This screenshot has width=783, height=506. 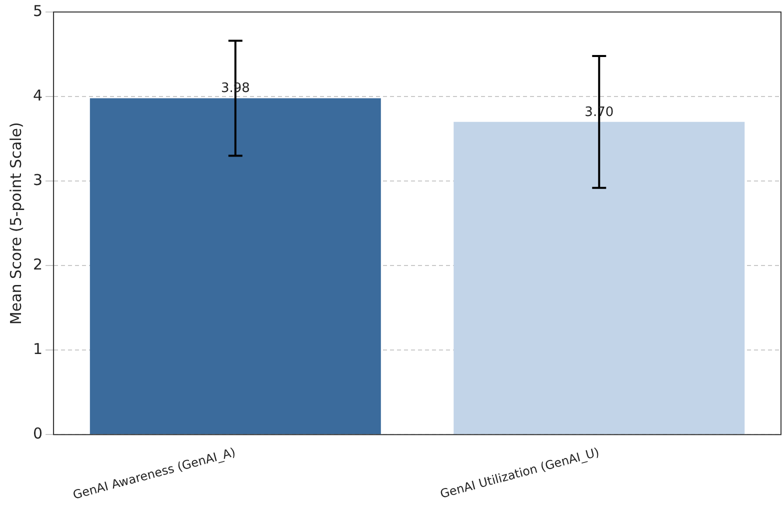 I want to click on y-axis-title: Mean Score (5-point Scale), so click(x=15, y=223).